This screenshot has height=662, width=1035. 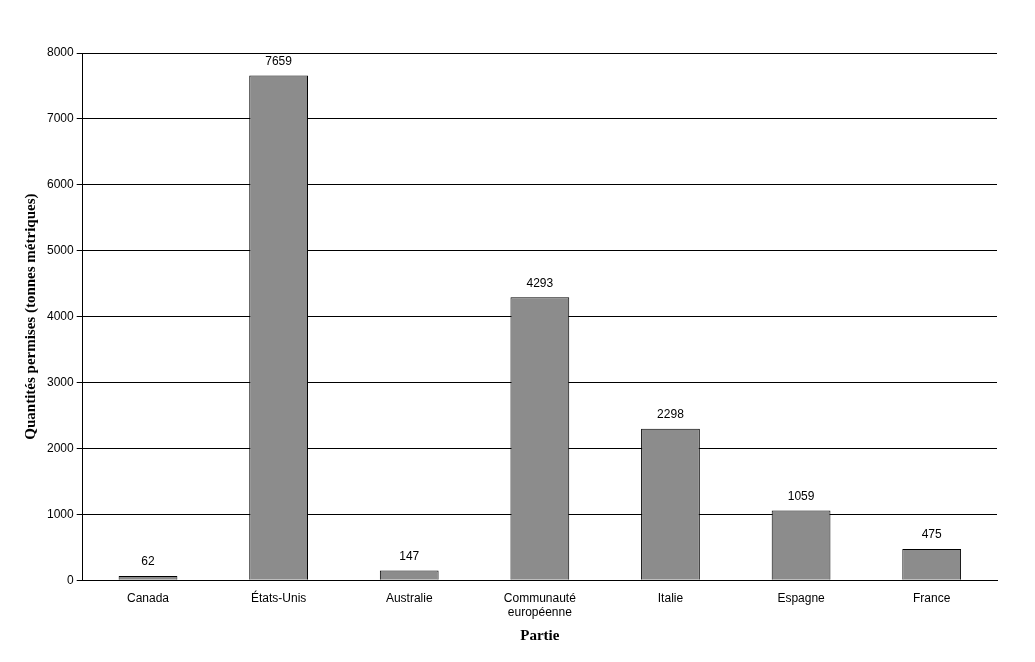 What do you see at coordinates (278, 597) in the screenshot?
I see `x-tick-label: États-Unis` at bounding box center [278, 597].